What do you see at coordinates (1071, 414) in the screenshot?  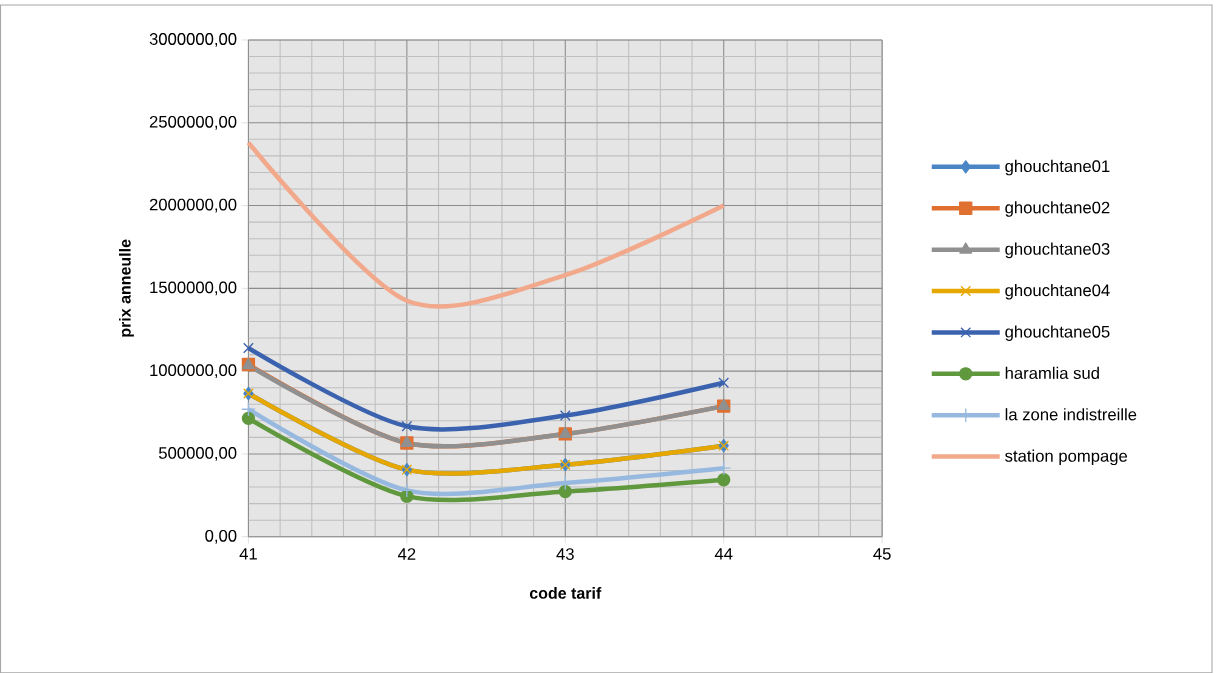 I see `legend-label: la zone indistreille` at bounding box center [1071, 414].